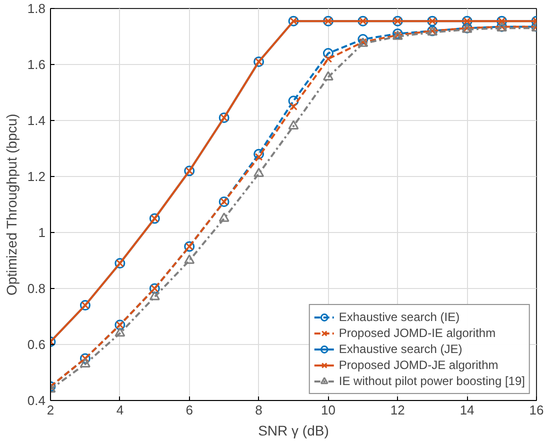 The height and width of the screenshot is (441, 548). I want to click on legend-label: Exhaustive search (IE), so click(399, 317).